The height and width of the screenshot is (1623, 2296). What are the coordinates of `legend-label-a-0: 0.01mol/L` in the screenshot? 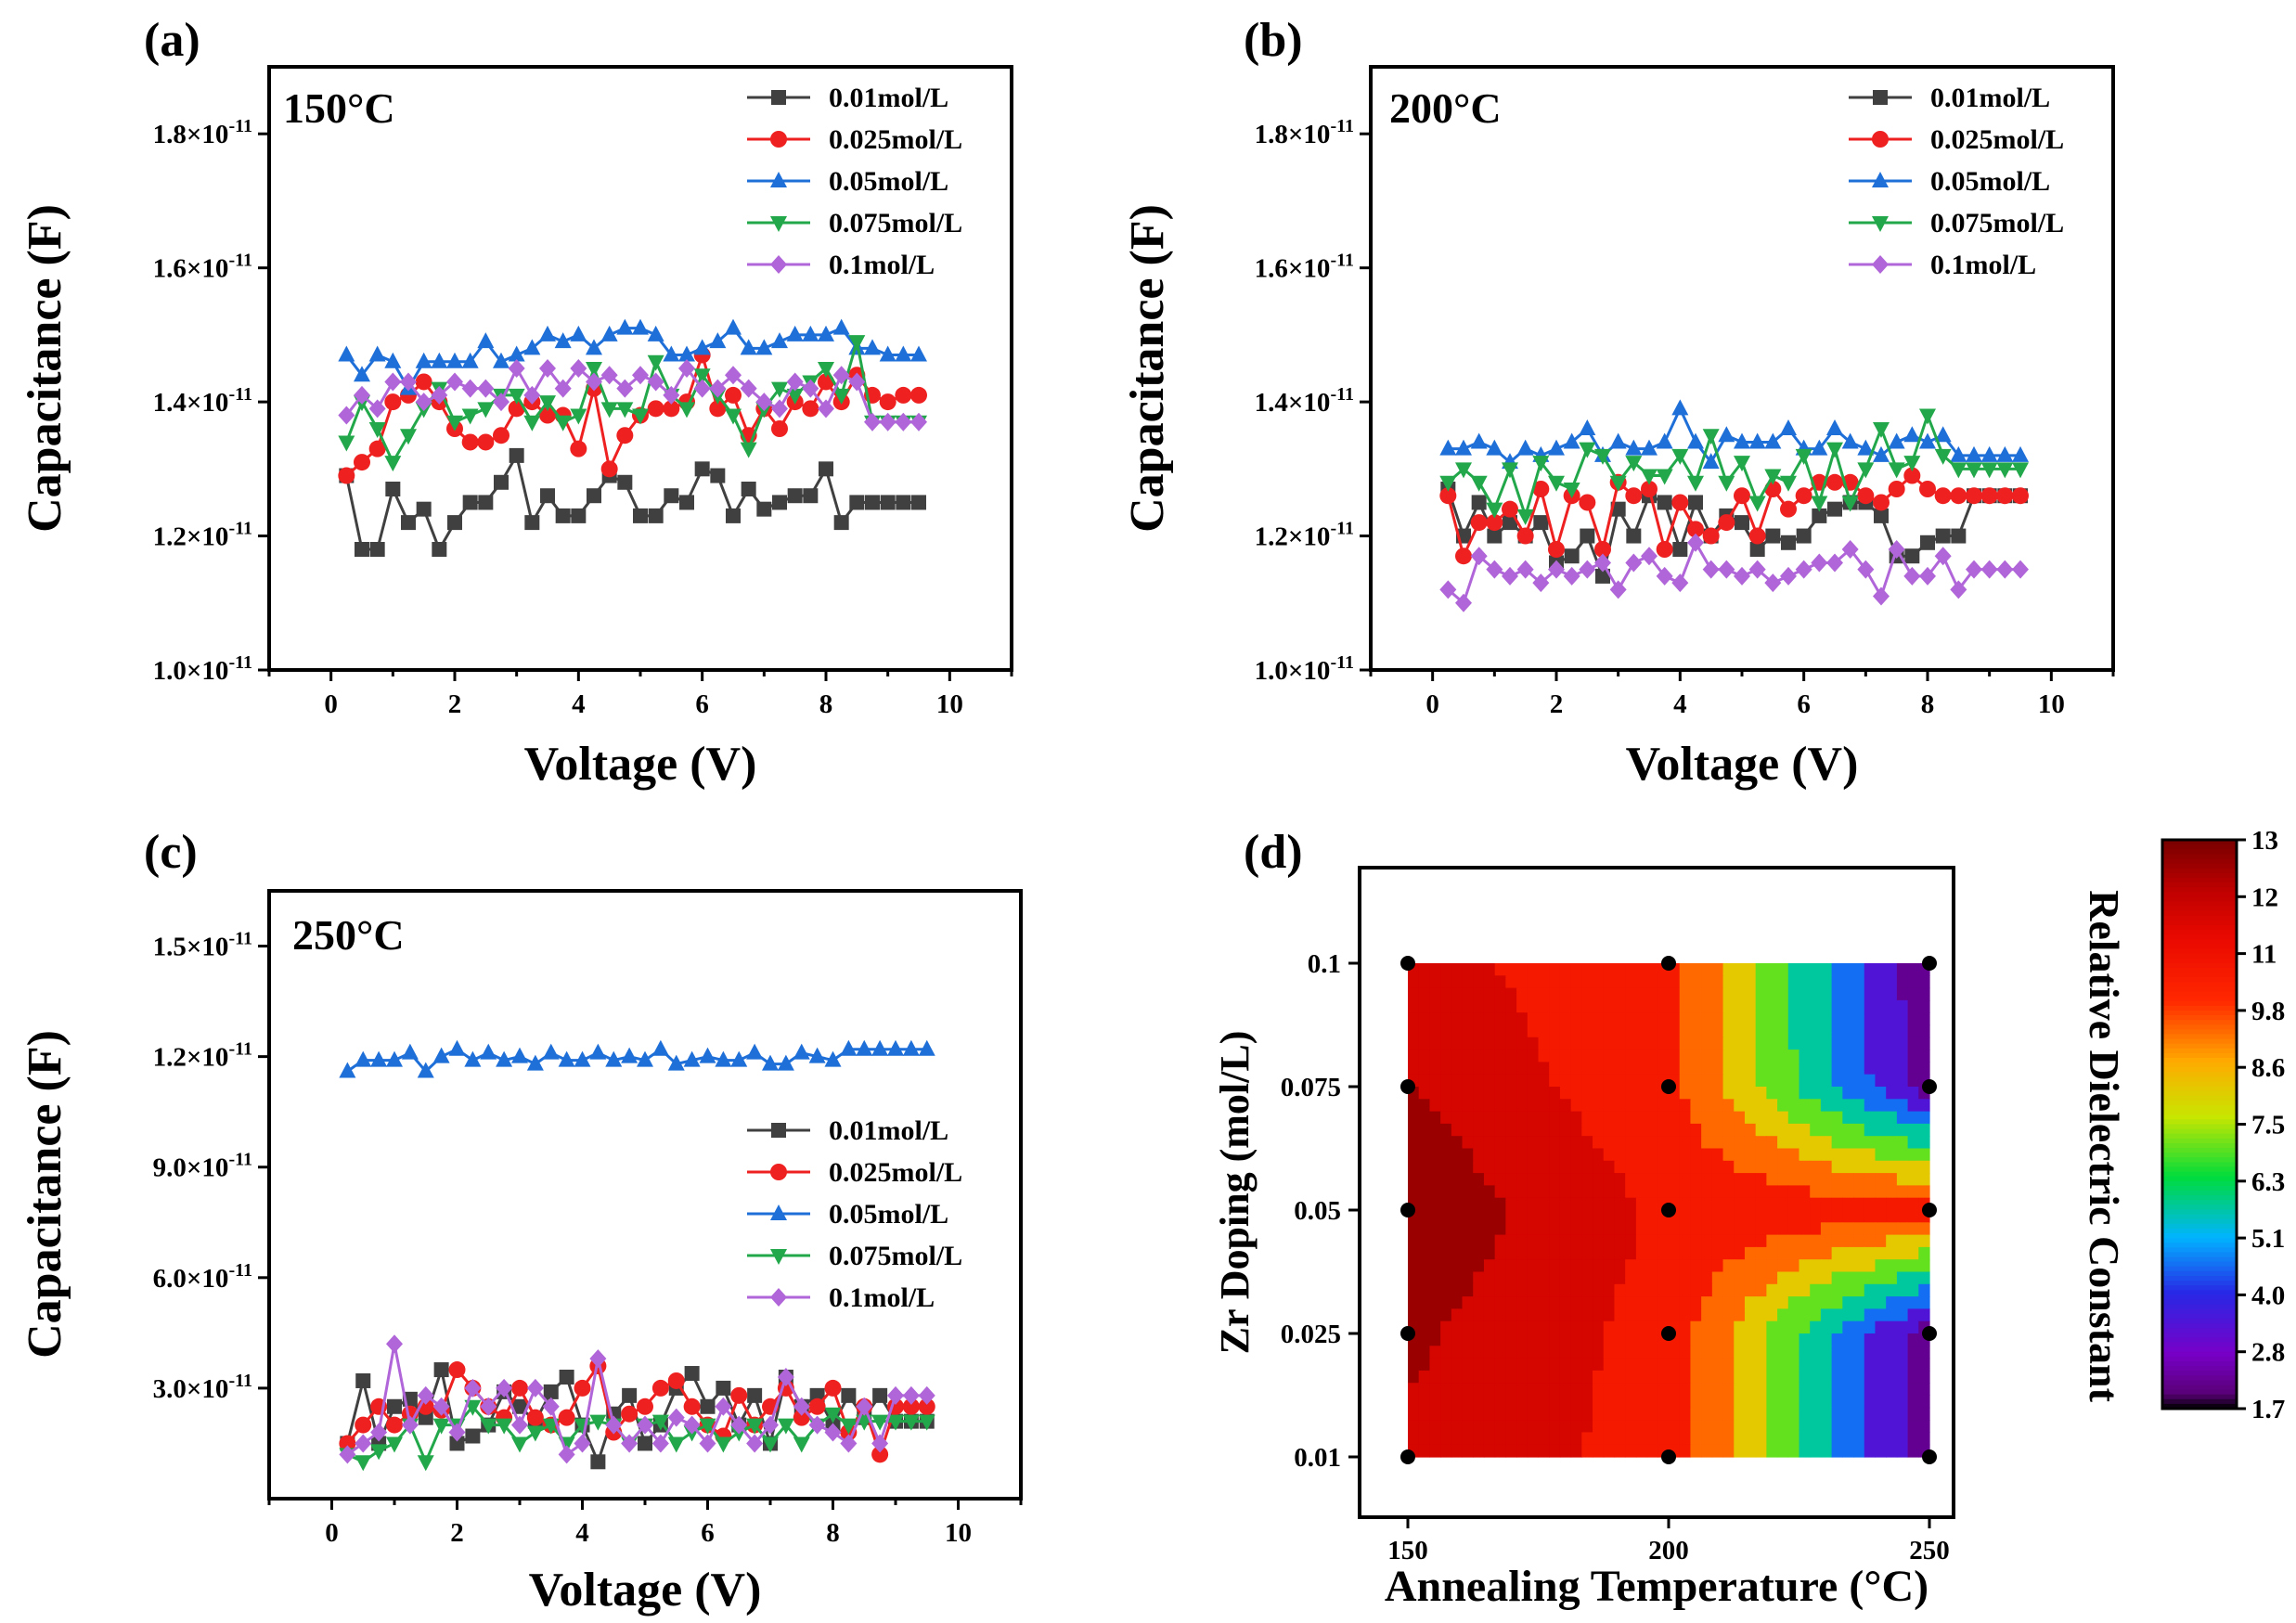 It's located at (888, 98).